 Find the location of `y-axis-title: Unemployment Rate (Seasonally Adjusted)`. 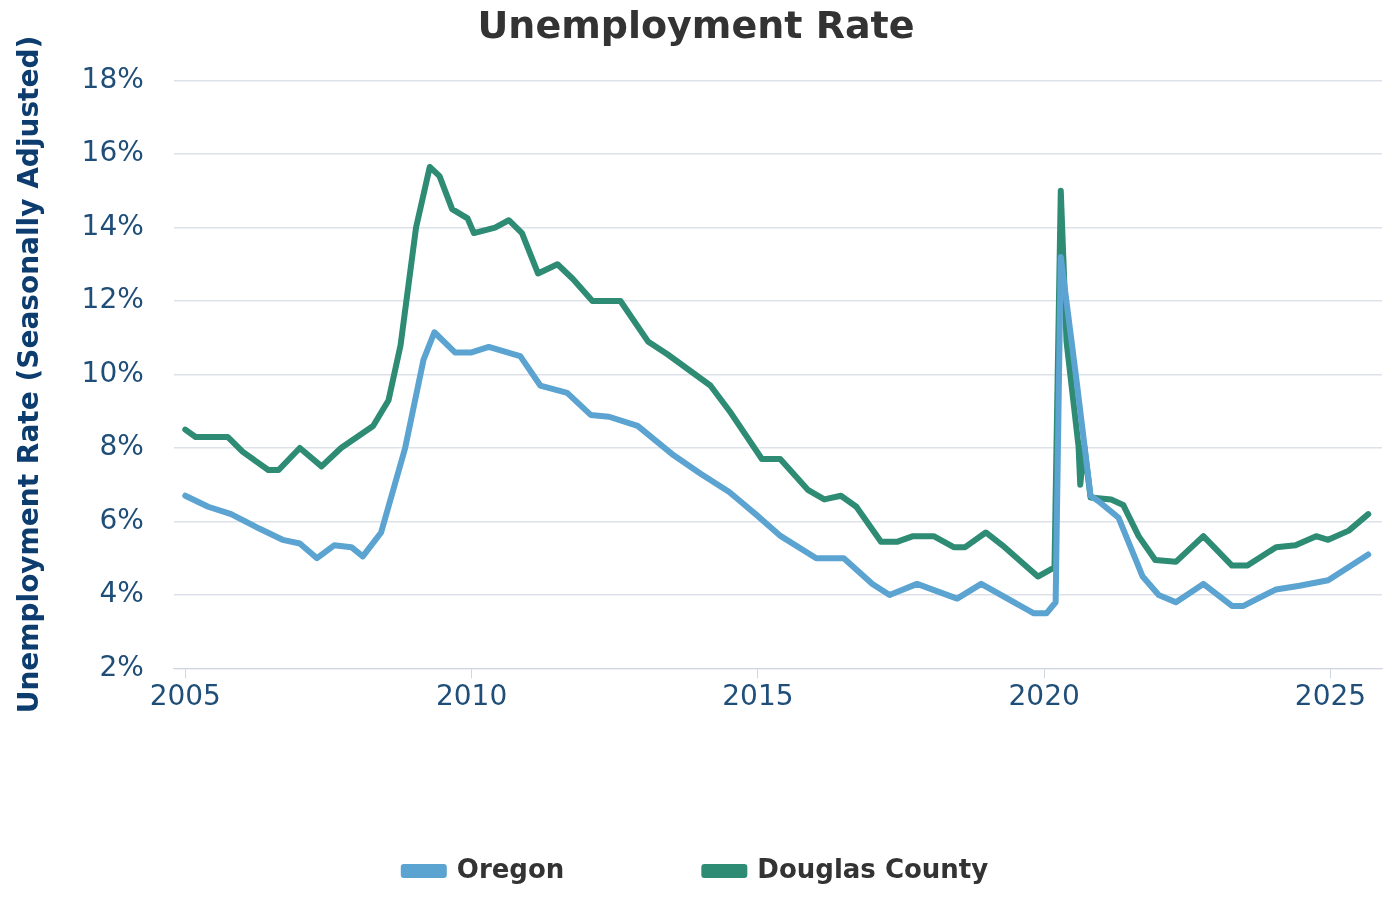

y-axis-title: Unemployment Rate (Seasonally Adjusted) is located at coordinates (29, 374).